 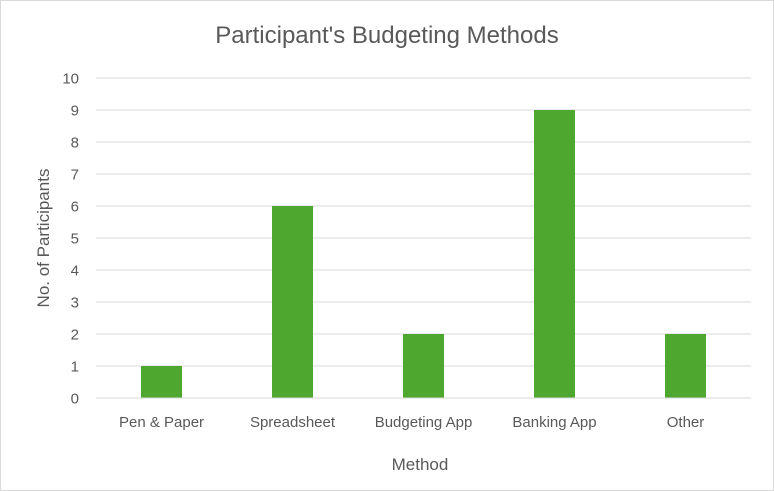 I want to click on x-tick-label: Pen & Paper, so click(x=161, y=422).